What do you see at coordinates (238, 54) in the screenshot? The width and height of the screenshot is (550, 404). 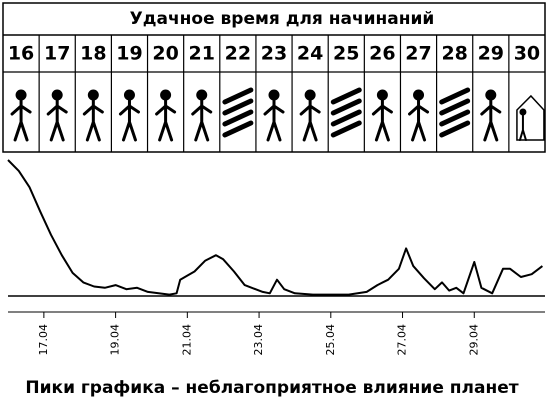 I see `day-number: 22` at bounding box center [238, 54].